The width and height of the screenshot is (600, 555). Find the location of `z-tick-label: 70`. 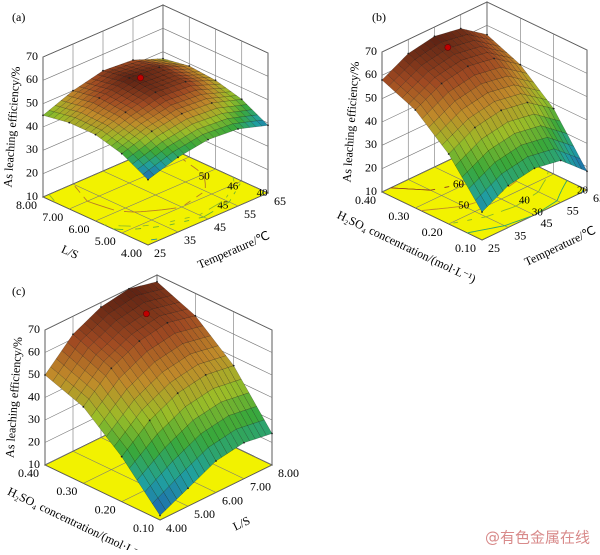

z-tick-label: 70 is located at coordinates (32, 56).